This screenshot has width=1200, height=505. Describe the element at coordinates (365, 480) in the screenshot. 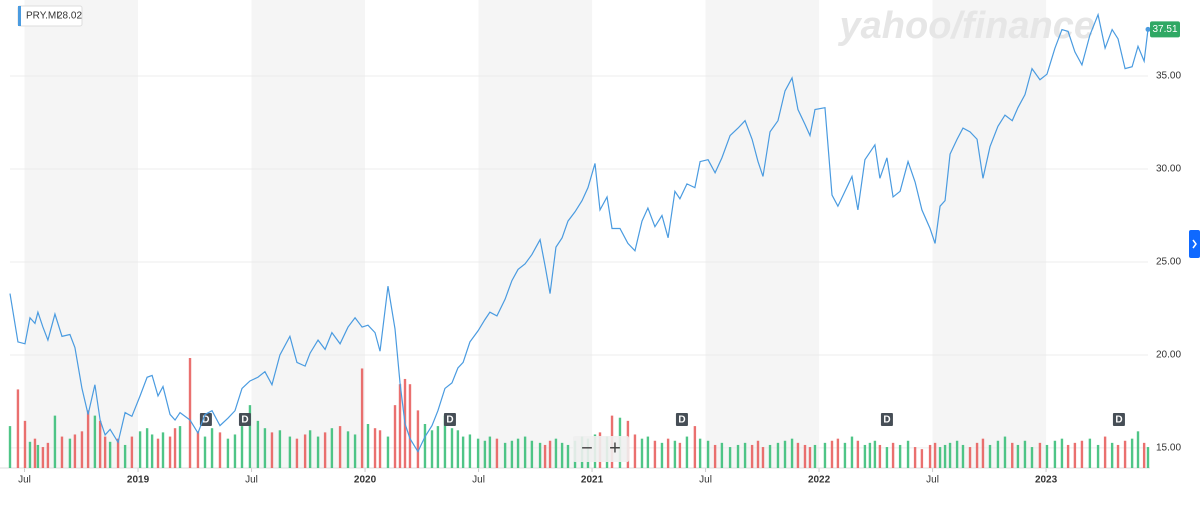

I see `x-tick-label: 2020` at that location.